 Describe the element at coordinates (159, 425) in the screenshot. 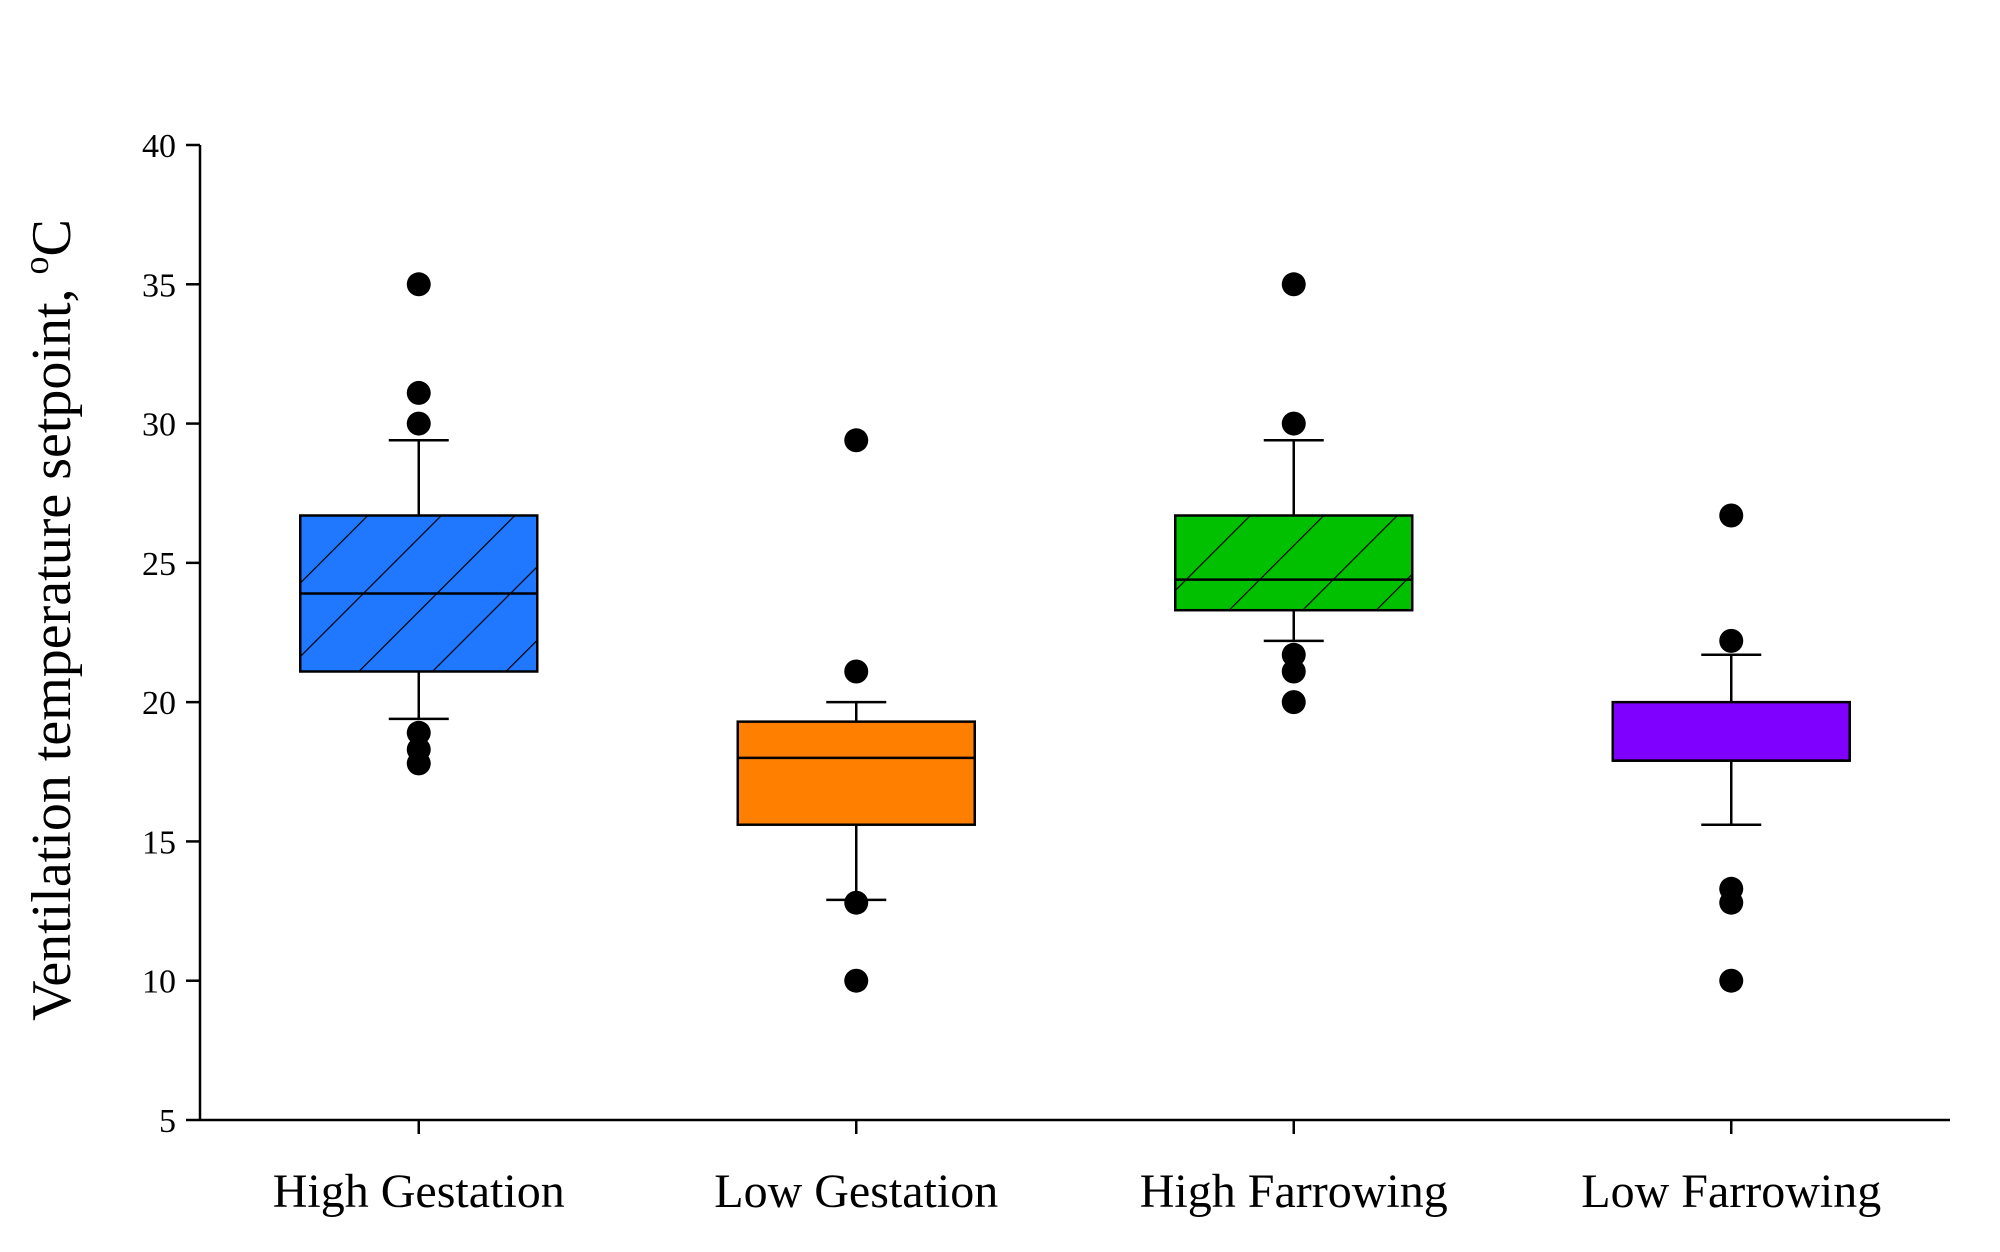

I see `y-tick-label: 30` at that location.